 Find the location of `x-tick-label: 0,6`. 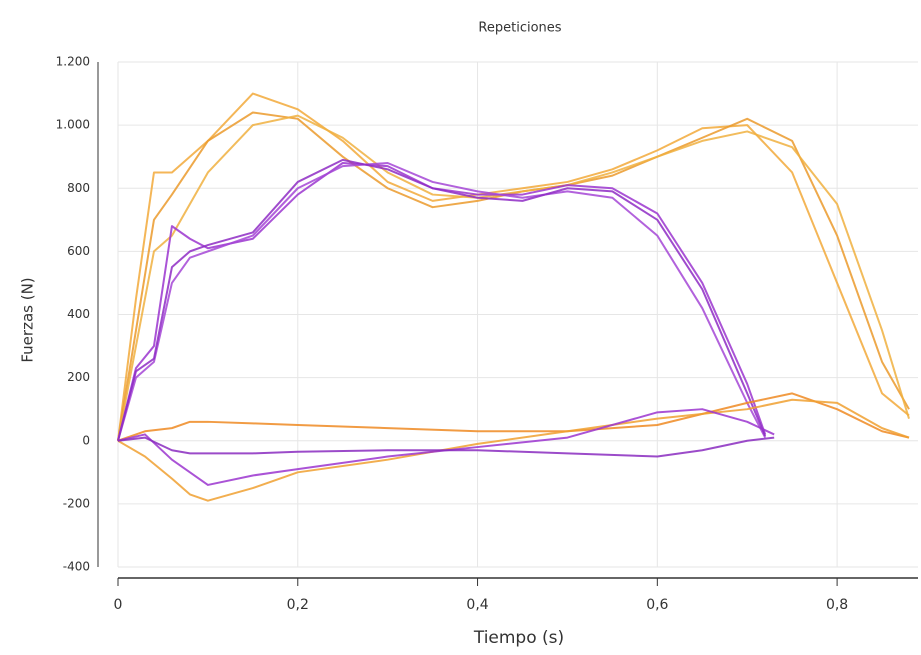

x-tick-label: 0,6 is located at coordinates (657, 605).